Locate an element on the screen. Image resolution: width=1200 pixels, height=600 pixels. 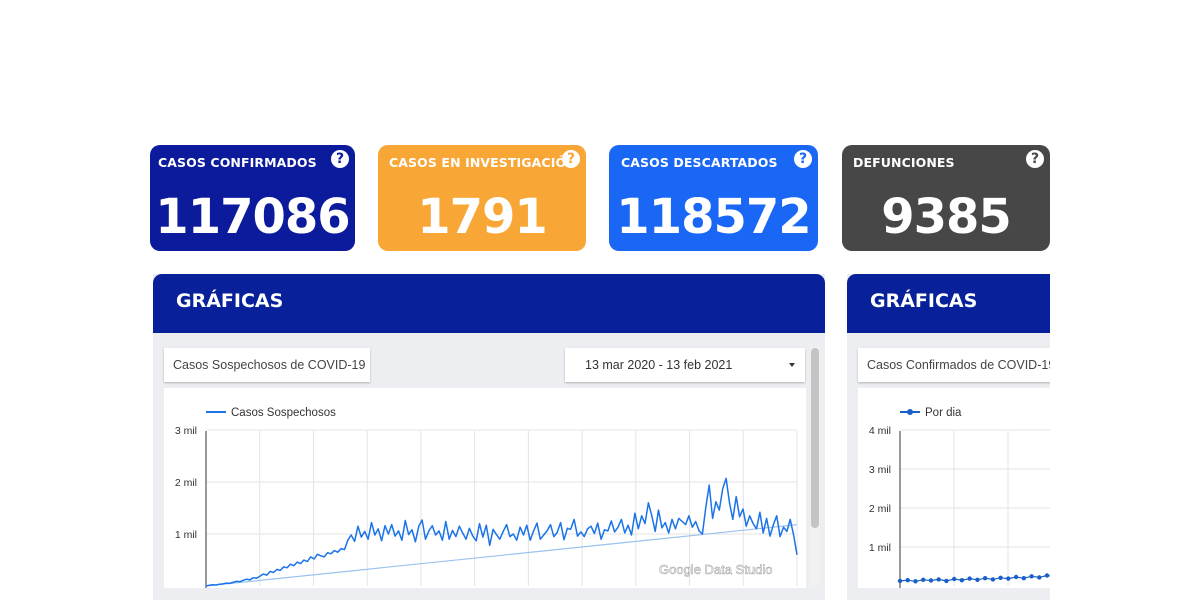
stat-label: CASOS EN INVESTIGACIÓN is located at coordinates (483, 162).